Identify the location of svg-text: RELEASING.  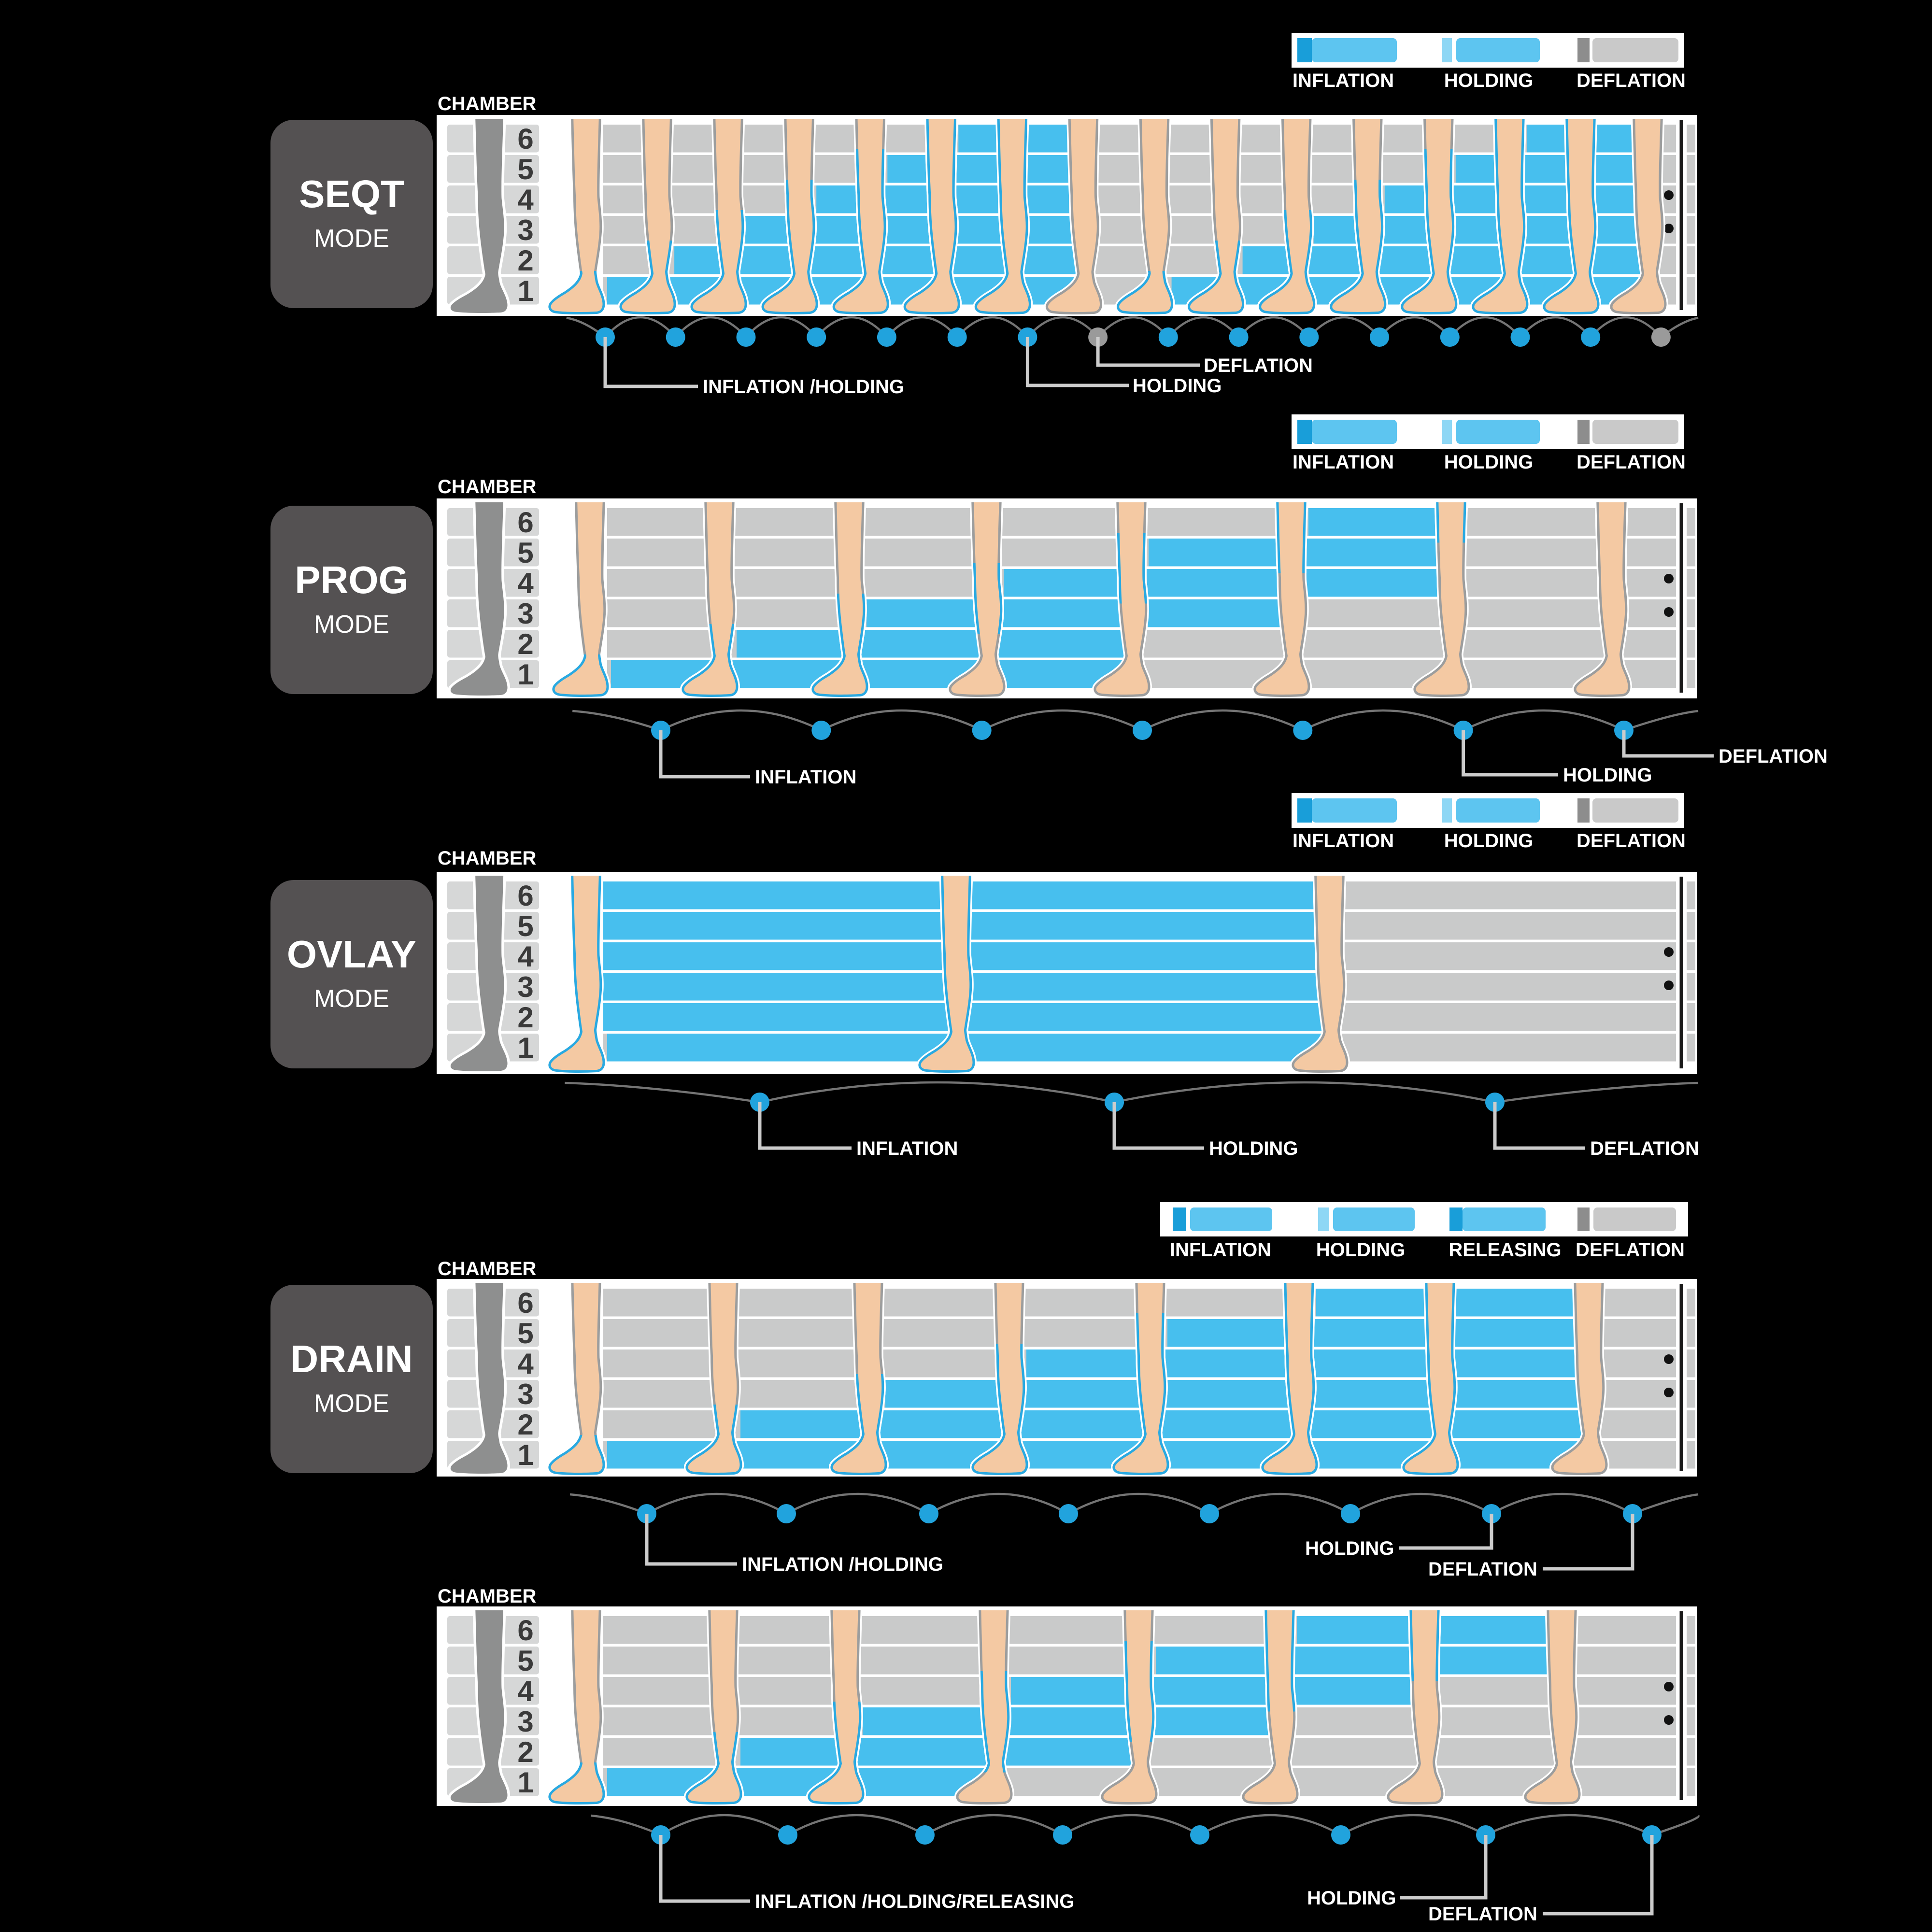
(1505, 1250).